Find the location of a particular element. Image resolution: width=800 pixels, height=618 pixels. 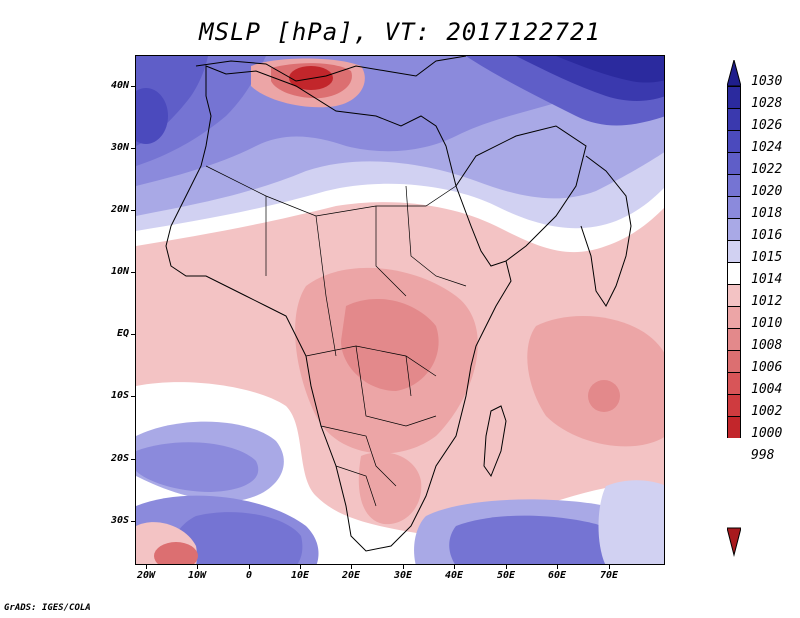

legend-label-1028: 1028 is located at coordinates (767, 103).